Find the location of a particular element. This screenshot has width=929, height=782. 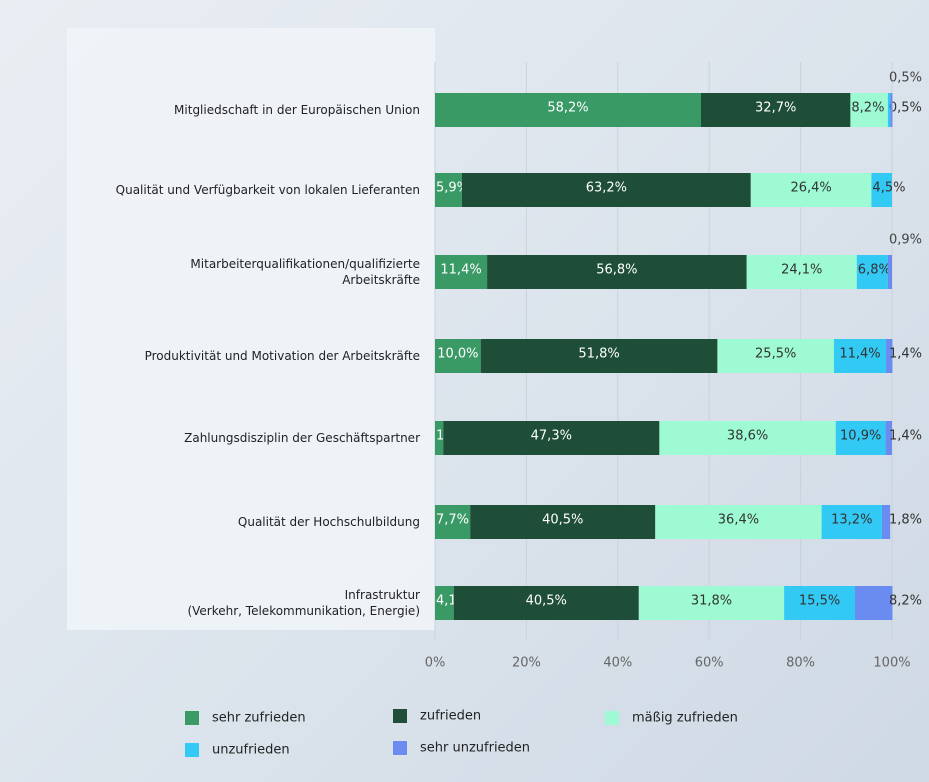

value-label: 63,2% is located at coordinates (606, 188).